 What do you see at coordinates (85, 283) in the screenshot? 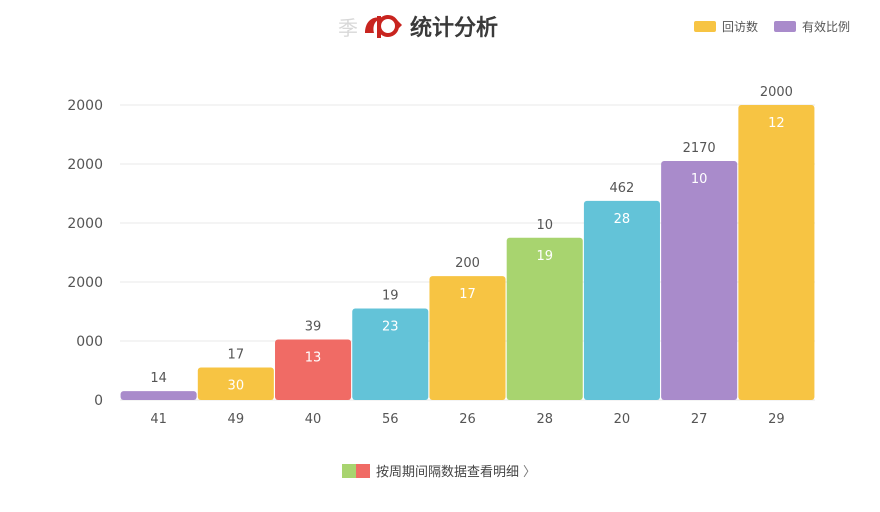
I see `y-tick-label-2: 2000` at bounding box center [85, 283].